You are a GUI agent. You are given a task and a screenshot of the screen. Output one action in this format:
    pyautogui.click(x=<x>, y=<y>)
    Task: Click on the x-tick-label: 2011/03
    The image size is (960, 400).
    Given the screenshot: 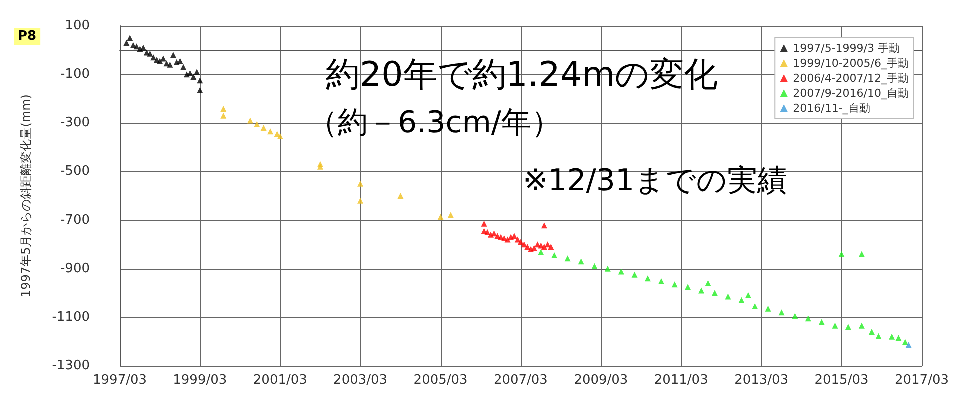 What is the action you would take?
    pyautogui.click(x=681, y=380)
    